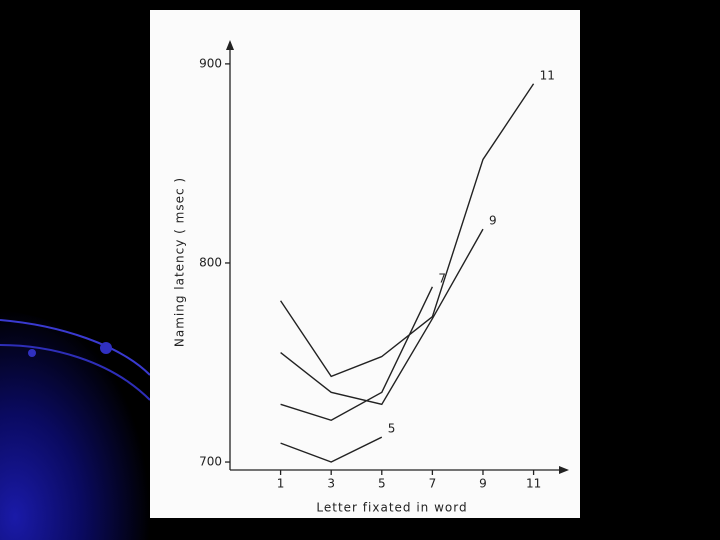 The height and width of the screenshot is (540, 720). What do you see at coordinates (210, 262) in the screenshot?
I see `y-tick-label: 800` at bounding box center [210, 262].